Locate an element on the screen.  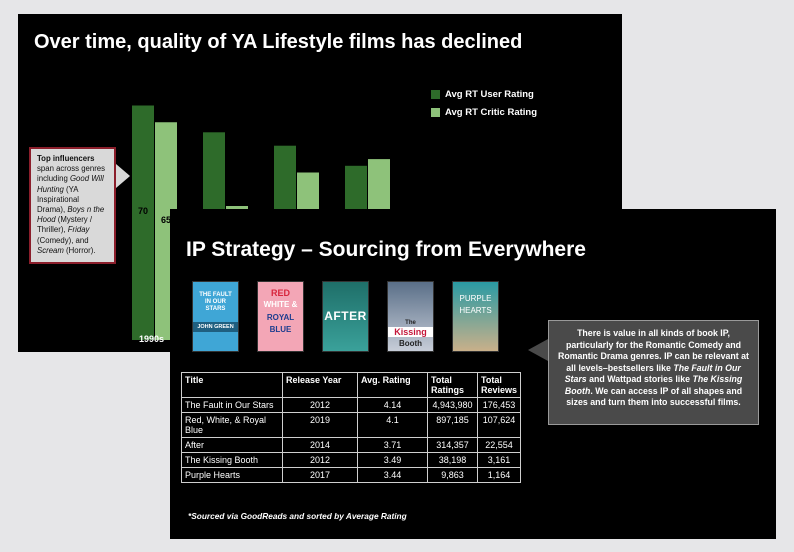
cell-total-reviews: 22,554 is located at coordinates (499, 445).